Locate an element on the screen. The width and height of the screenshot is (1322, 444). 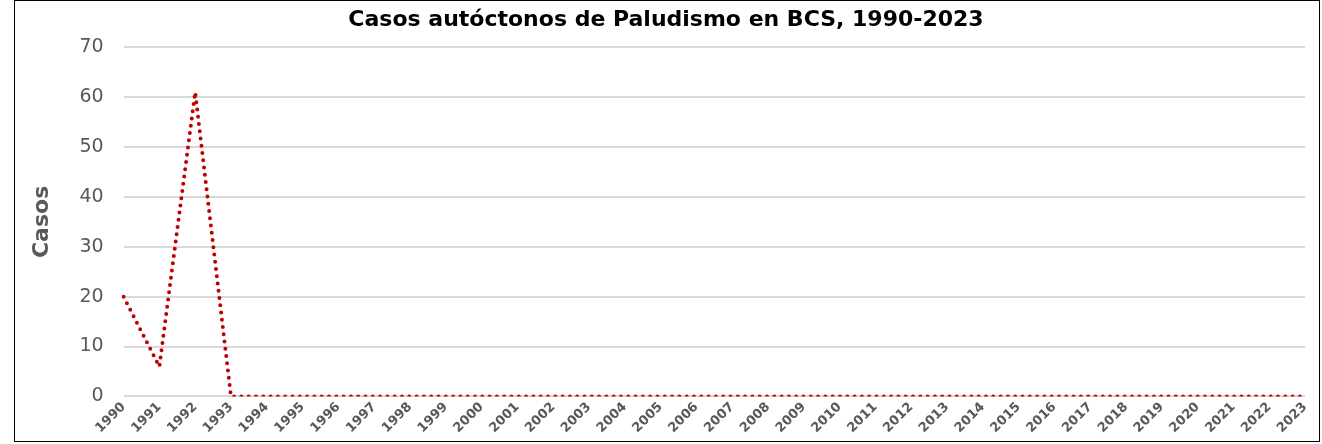
chart-title: Casos autóctonos de Paludismo en BCS, 1990-2023 is located at coordinates (666, 18).